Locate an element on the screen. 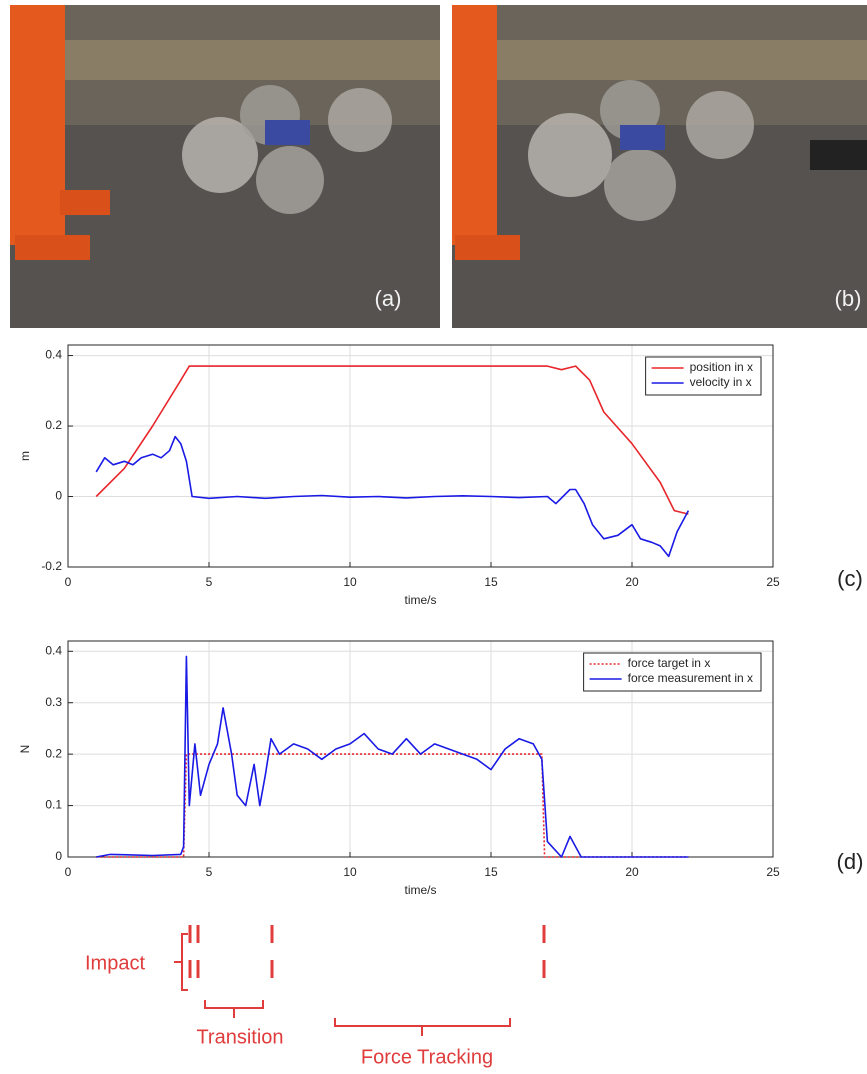  photo-b: (b) is located at coordinates (659, 166).